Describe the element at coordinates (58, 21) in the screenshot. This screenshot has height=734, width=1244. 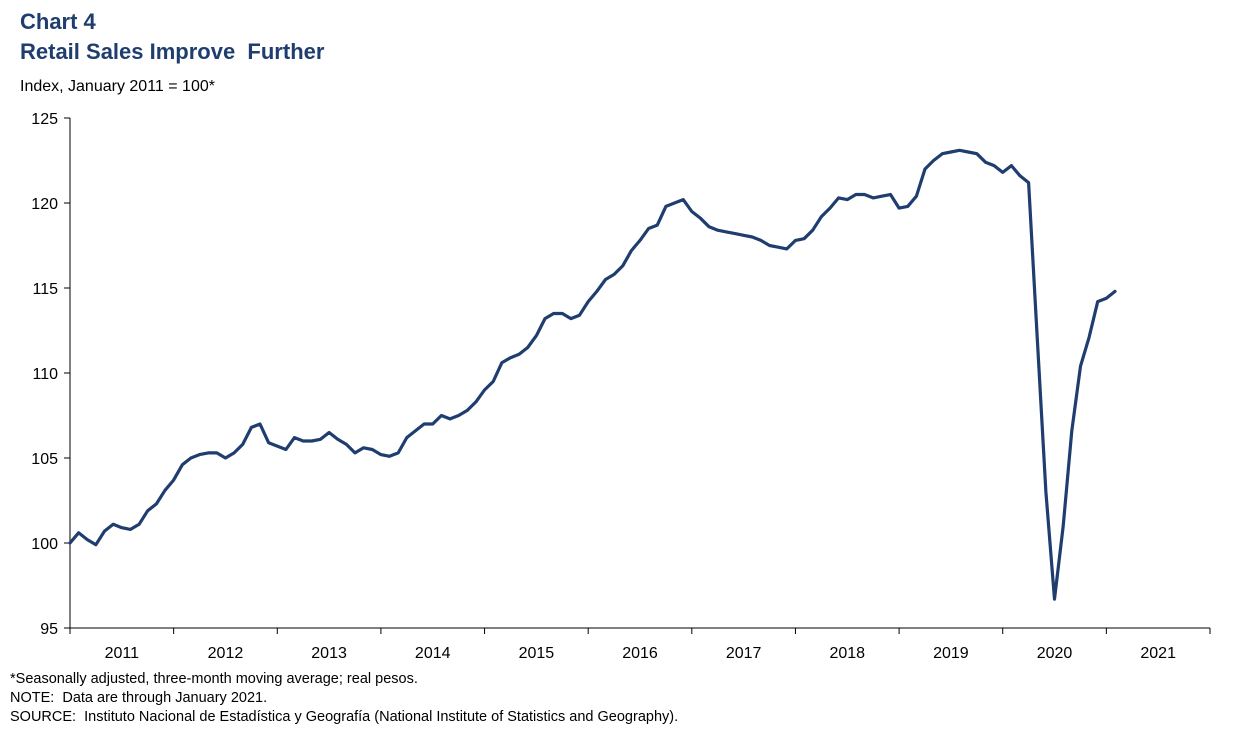
I see `chart-label: Chart 4` at that location.